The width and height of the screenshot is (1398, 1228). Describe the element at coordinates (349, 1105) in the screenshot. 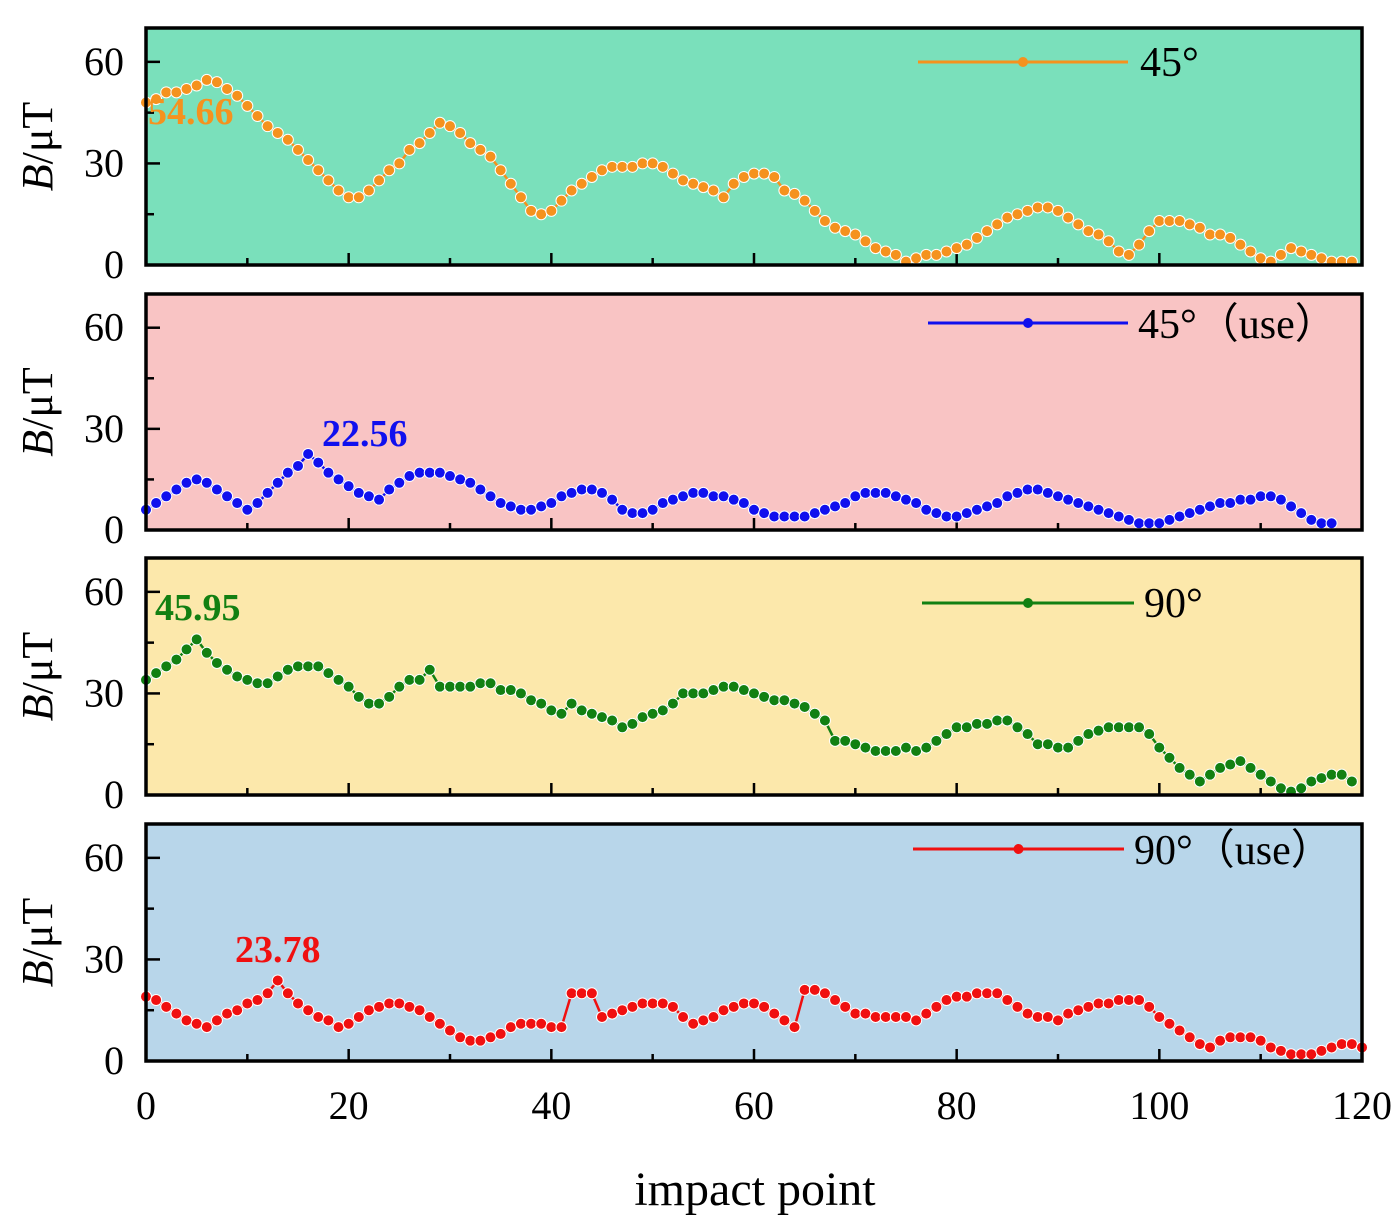

I see `x-tick-label: 20` at that location.